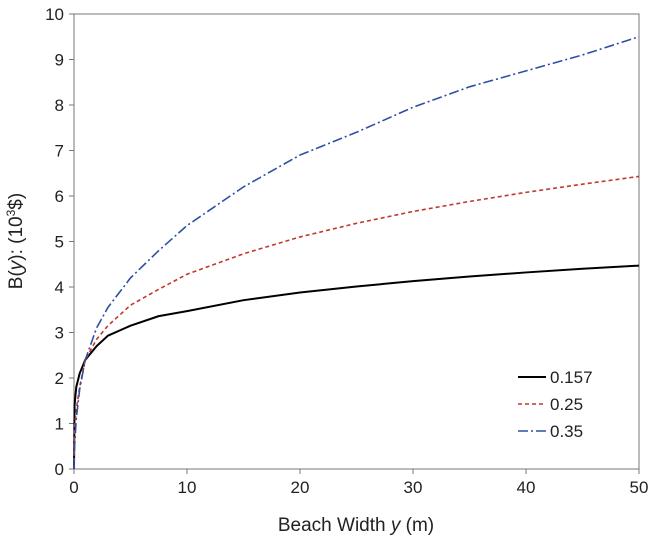 The height and width of the screenshot is (541, 650). What do you see at coordinates (59, 469) in the screenshot?
I see `y-tick-label: 0` at bounding box center [59, 469].